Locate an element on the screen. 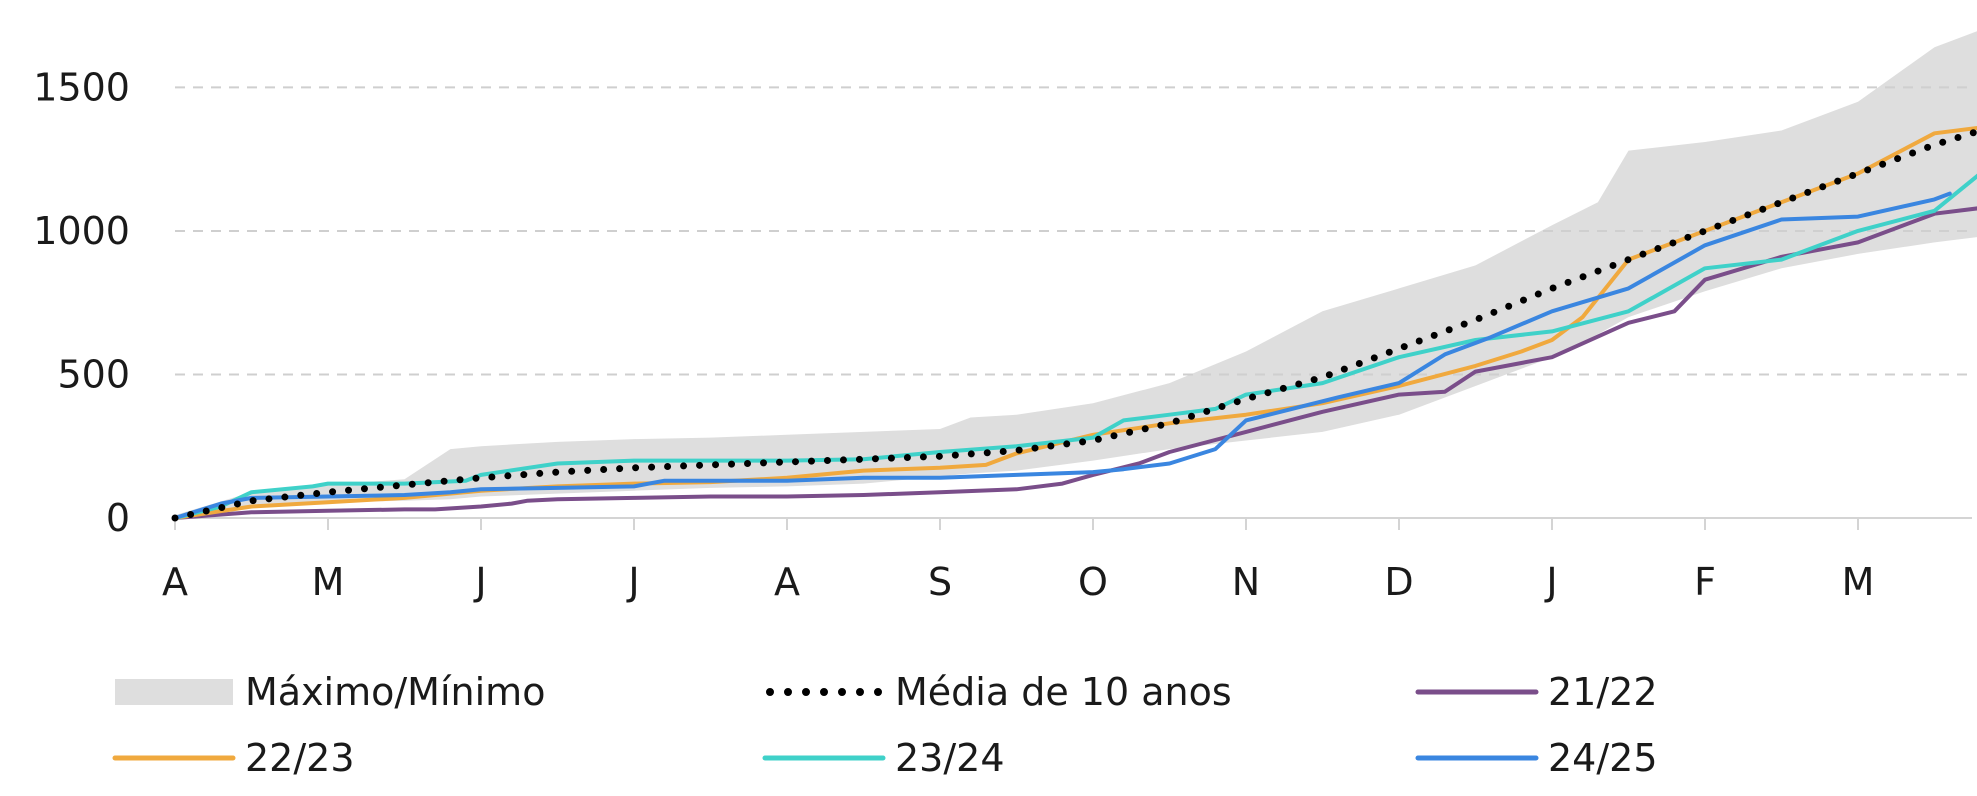 Image resolution: width=1977 pixels, height=796 pixels. x-tick-label: D is located at coordinates (1398, 582).